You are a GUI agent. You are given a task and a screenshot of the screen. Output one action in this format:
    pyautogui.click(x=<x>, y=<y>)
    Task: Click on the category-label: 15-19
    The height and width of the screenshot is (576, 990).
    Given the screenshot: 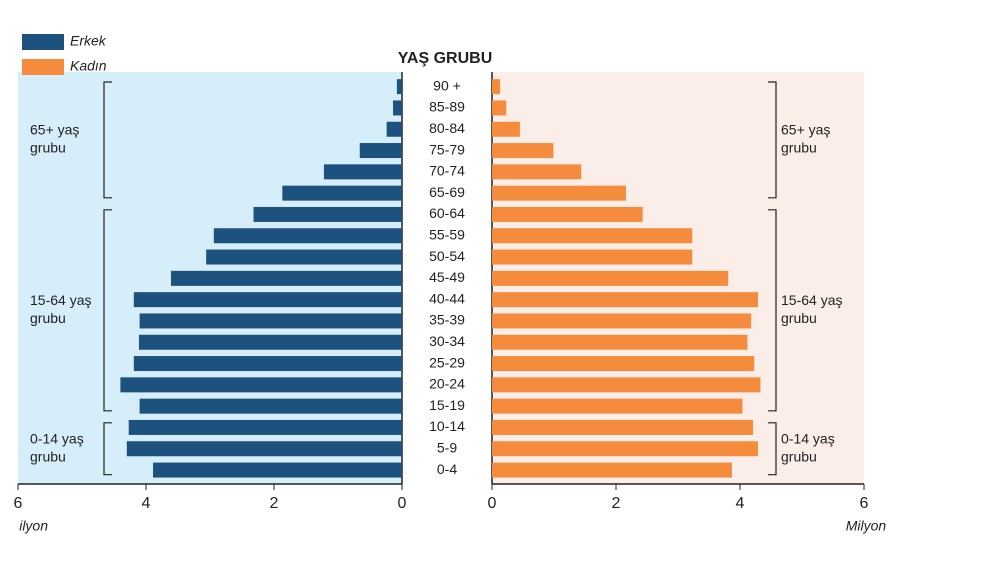 What is the action you would take?
    pyautogui.click(x=447, y=405)
    